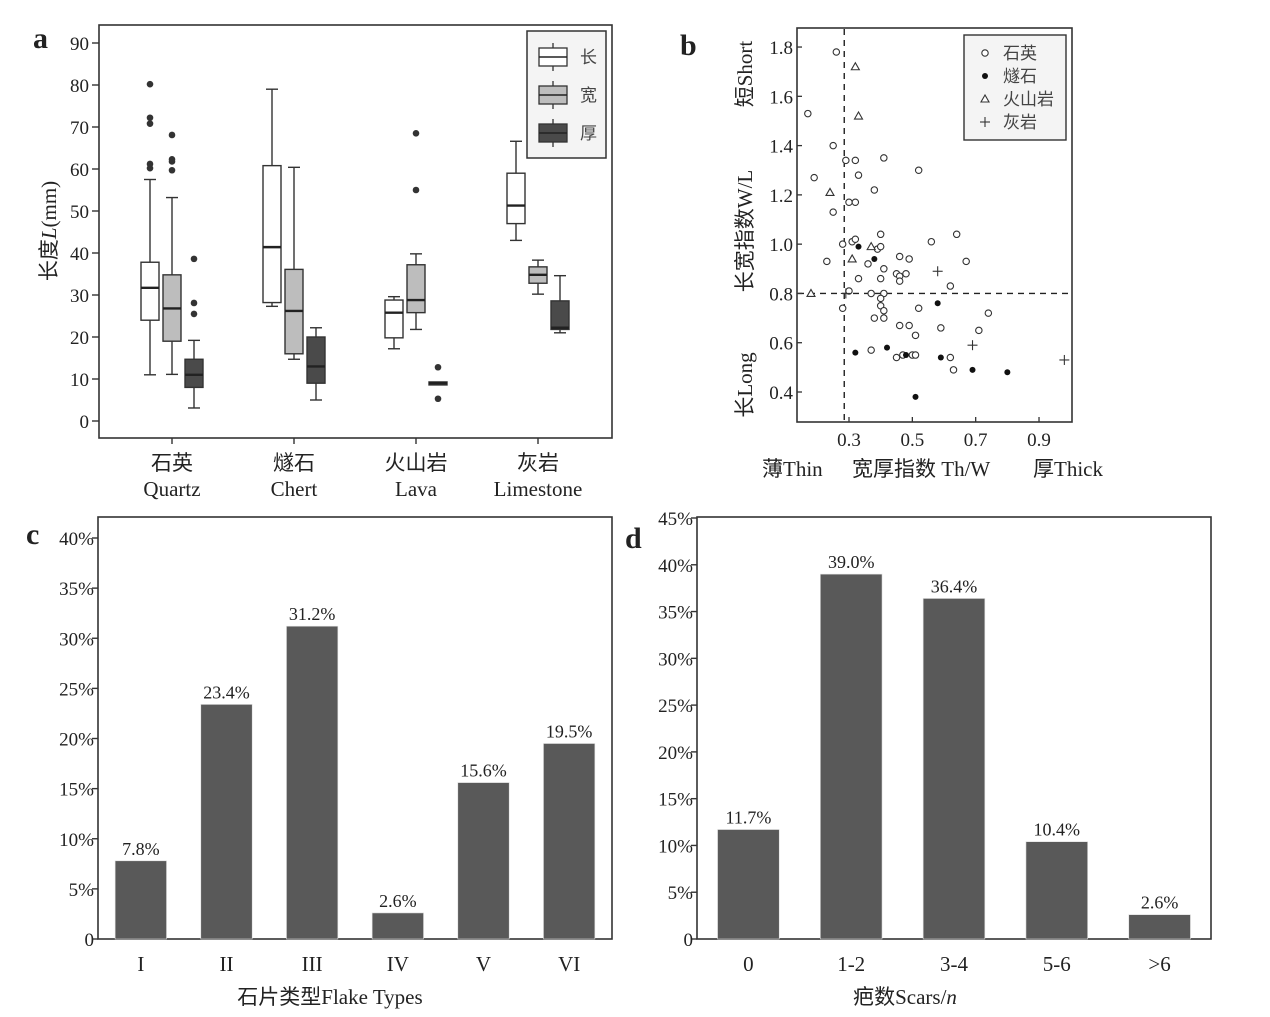  I want to click on x-tick-label: 0, so click(748, 964).